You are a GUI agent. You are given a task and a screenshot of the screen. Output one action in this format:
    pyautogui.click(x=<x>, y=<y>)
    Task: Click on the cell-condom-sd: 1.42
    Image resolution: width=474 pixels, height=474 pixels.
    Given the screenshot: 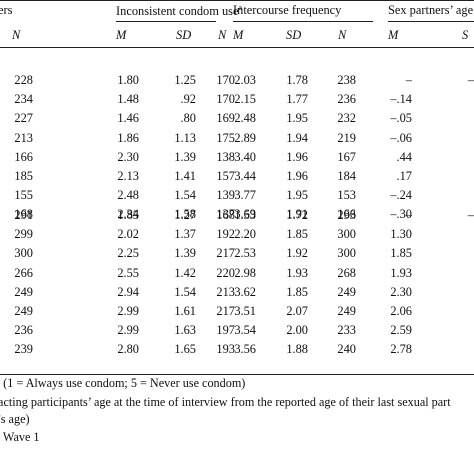 What is the action you would take?
    pyautogui.click(x=185, y=272)
    